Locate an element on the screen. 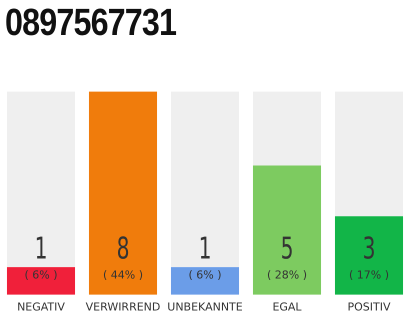 The width and height of the screenshot is (410, 320). data-label: ( 17% ) is located at coordinates (369, 275).